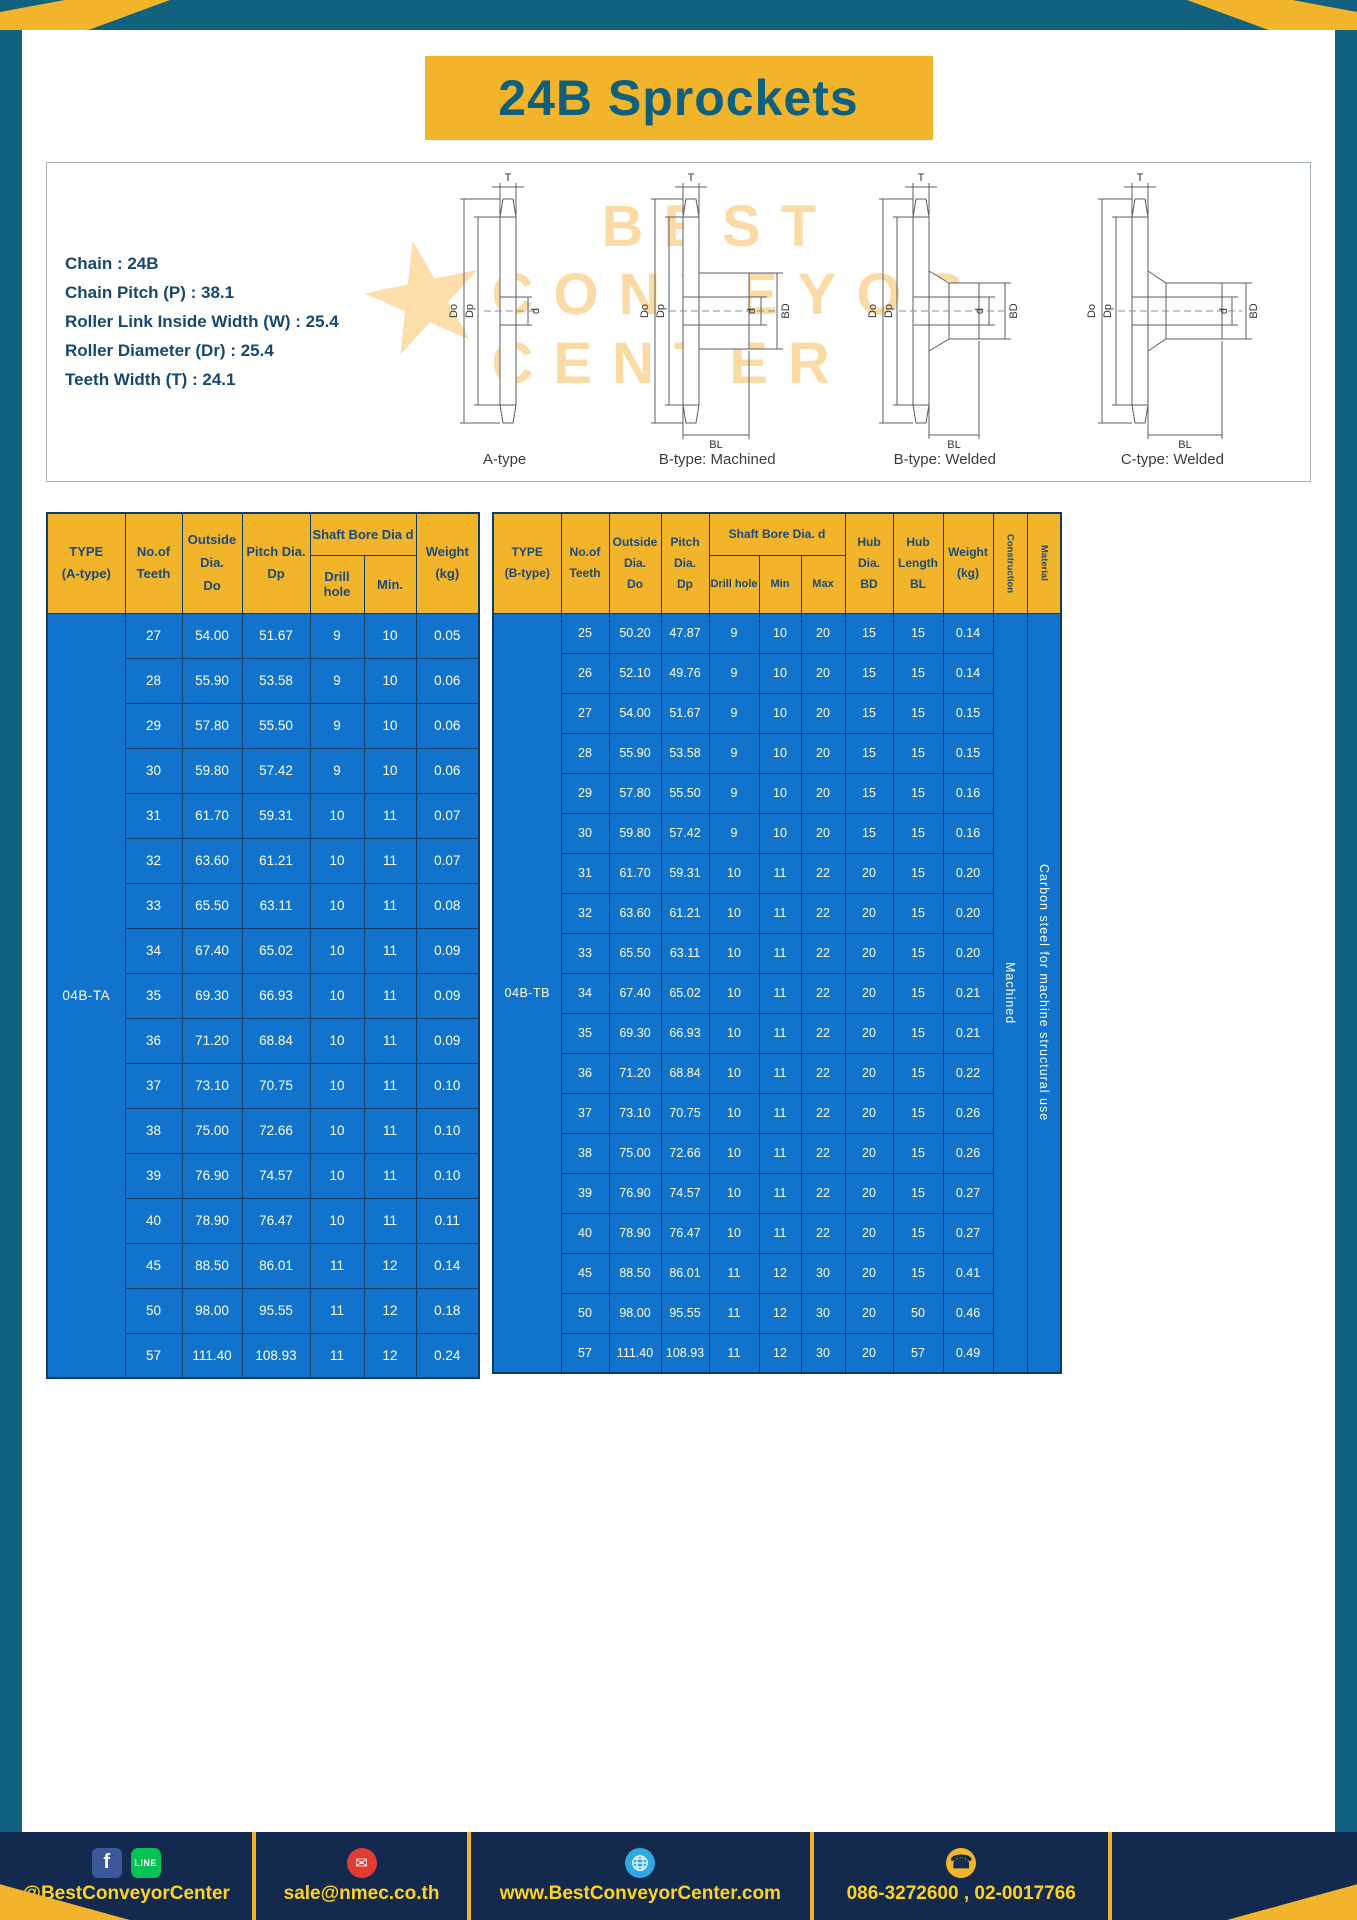  Describe the element at coordinates (153, 995) in the screenshot. I see `data-cell: 35` at that location.